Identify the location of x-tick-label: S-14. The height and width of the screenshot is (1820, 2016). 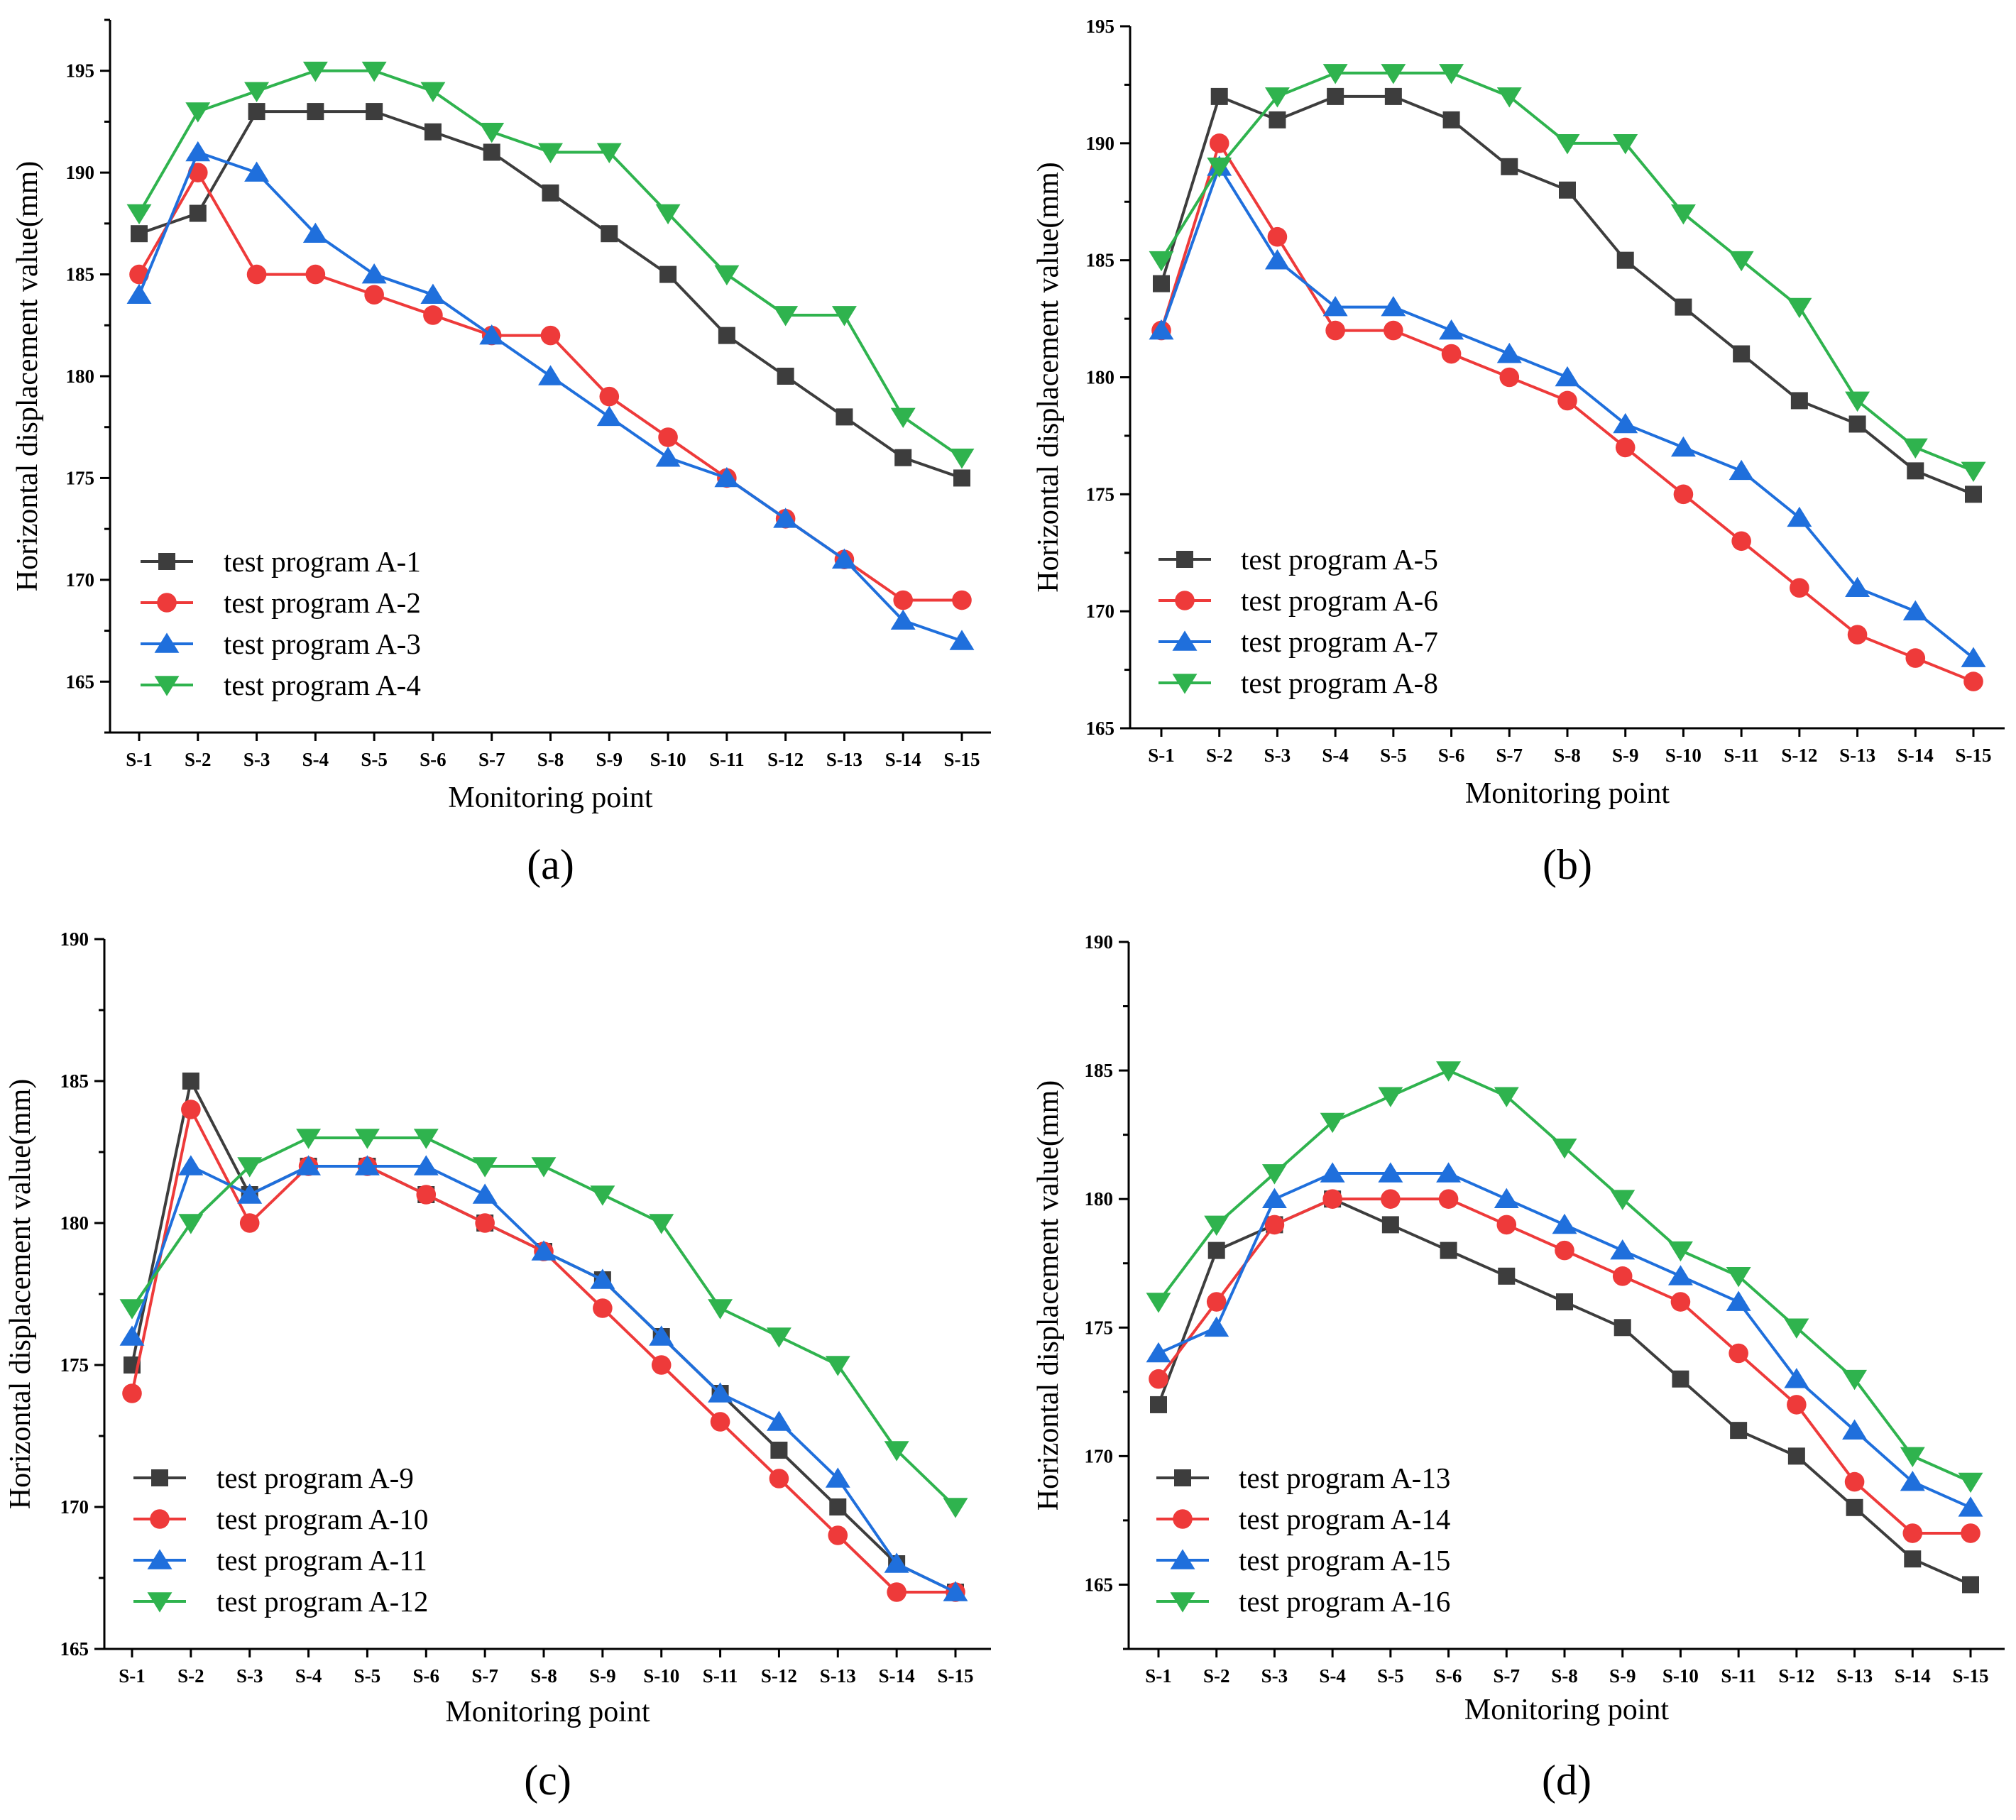
(897, 1676).